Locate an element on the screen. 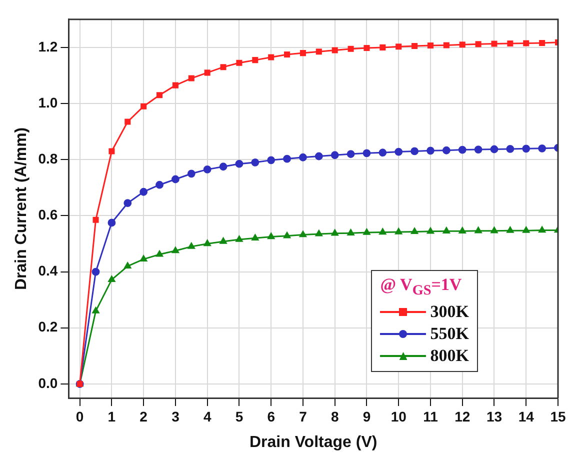 This screenshot has width=580, height=466. legend-label: 800K is located at coordinates (449, 356).